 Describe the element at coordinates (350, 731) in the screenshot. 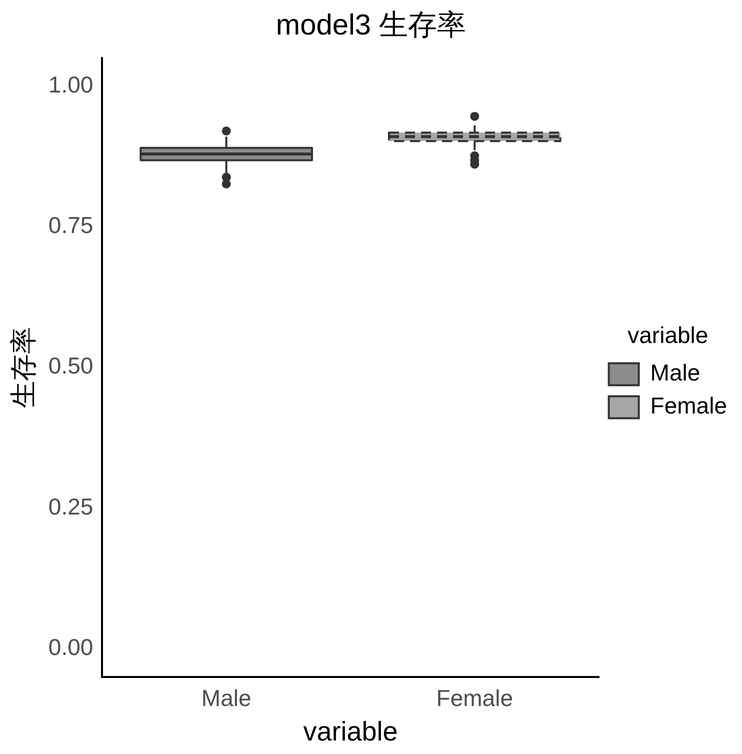

I see `x-axis-title: variable` at that location.